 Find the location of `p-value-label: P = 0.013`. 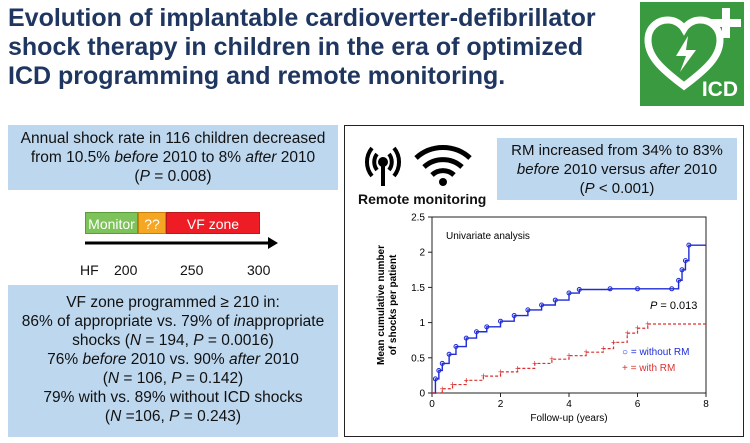

p-value-label: P = 0.013 is located at coordinates (673, 306).